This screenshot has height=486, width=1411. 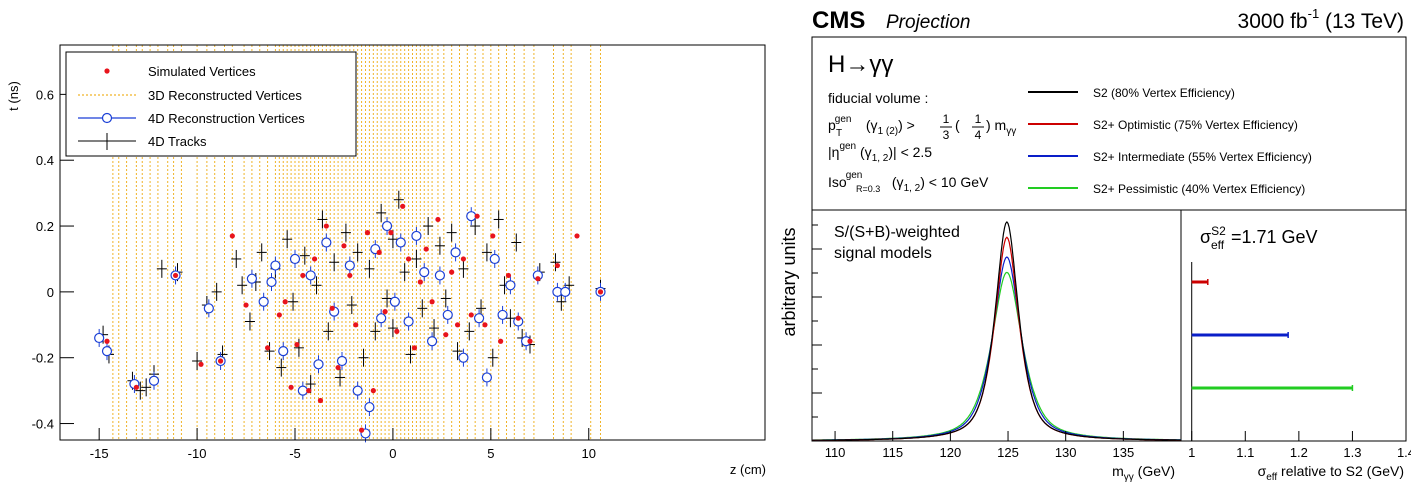 What do you see at coordinates (490, 453) in the screenshot?
I see `scatter-x-tick-label: 5` at bounding box center [490, 453].